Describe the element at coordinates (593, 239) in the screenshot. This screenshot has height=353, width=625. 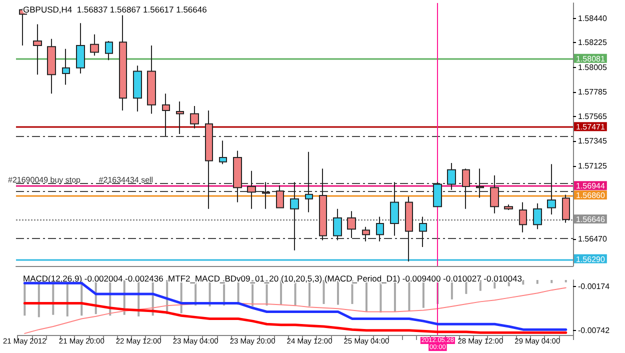
I see `y-tick-label: 1.56470` at that location.